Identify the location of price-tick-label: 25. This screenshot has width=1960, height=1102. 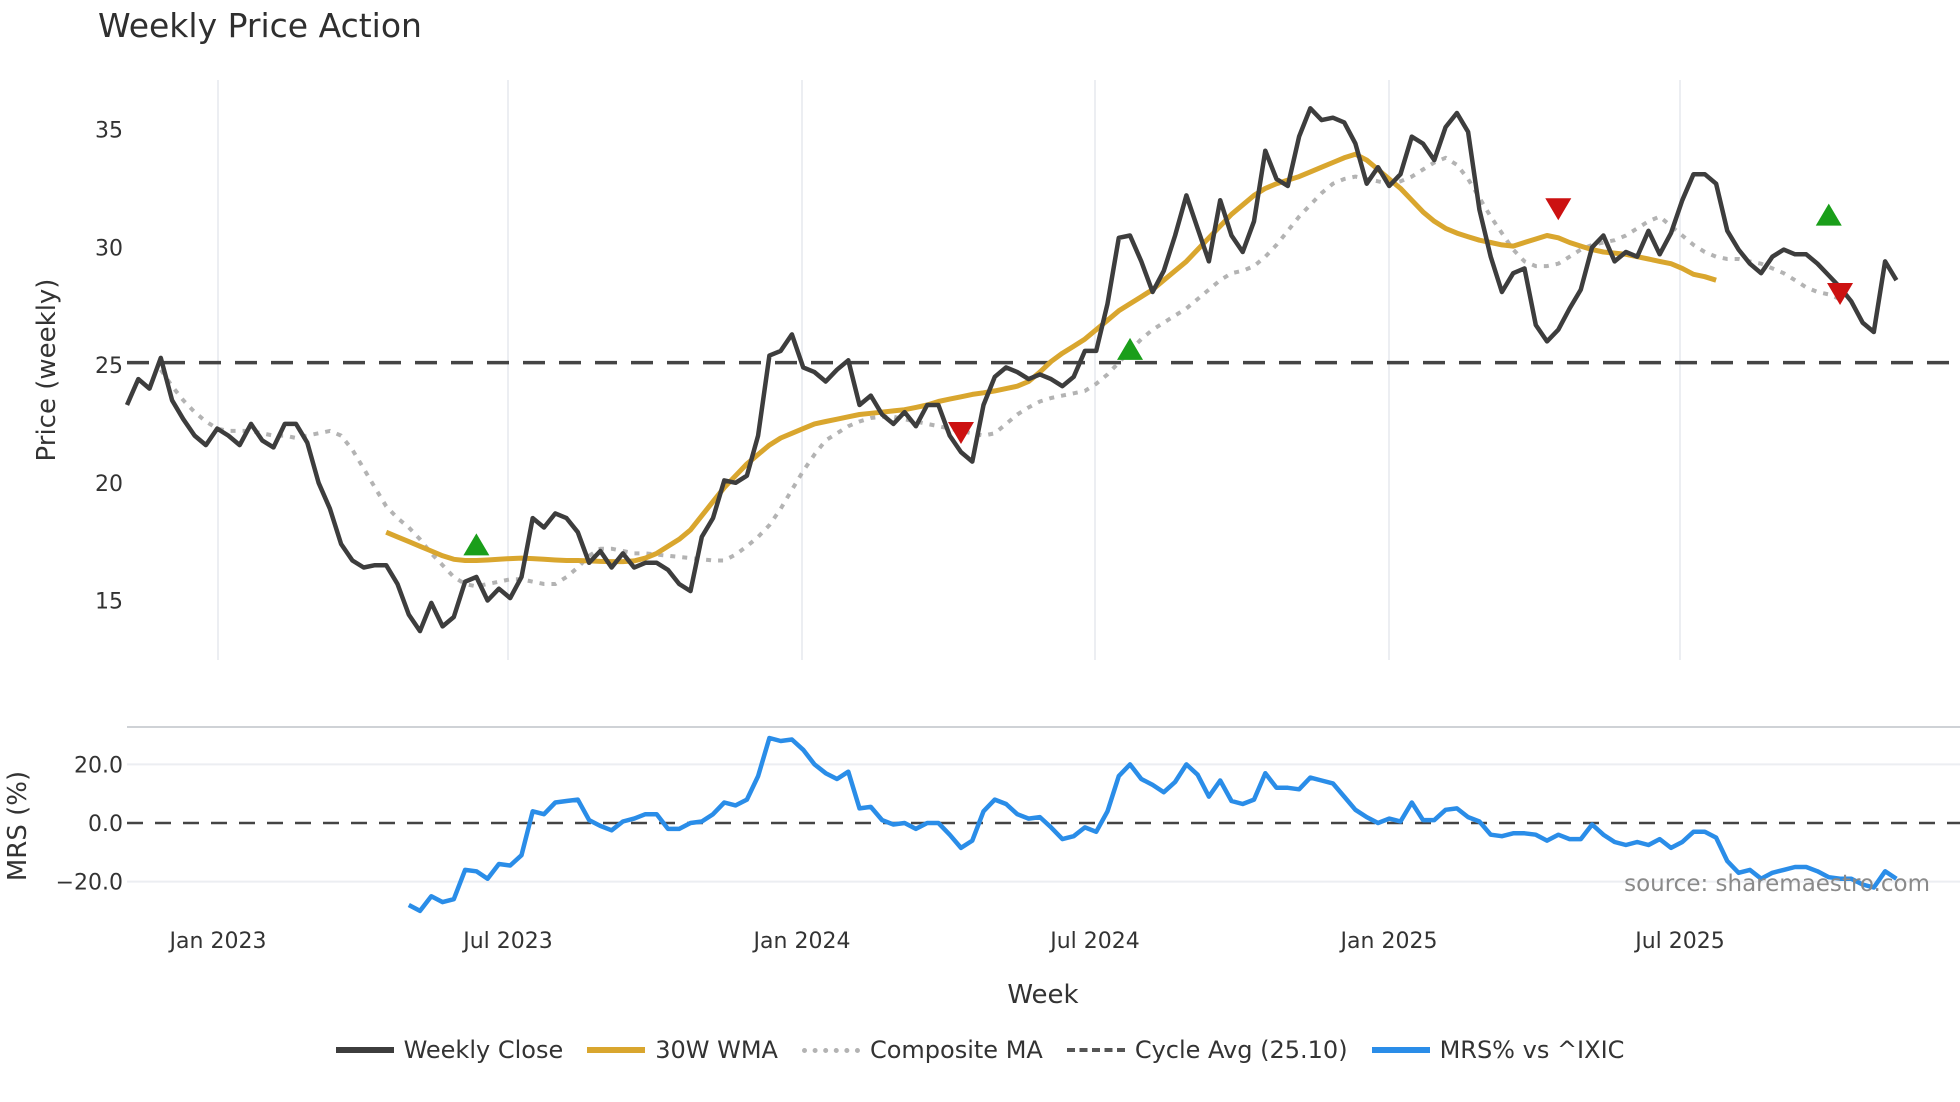
(109, 366).